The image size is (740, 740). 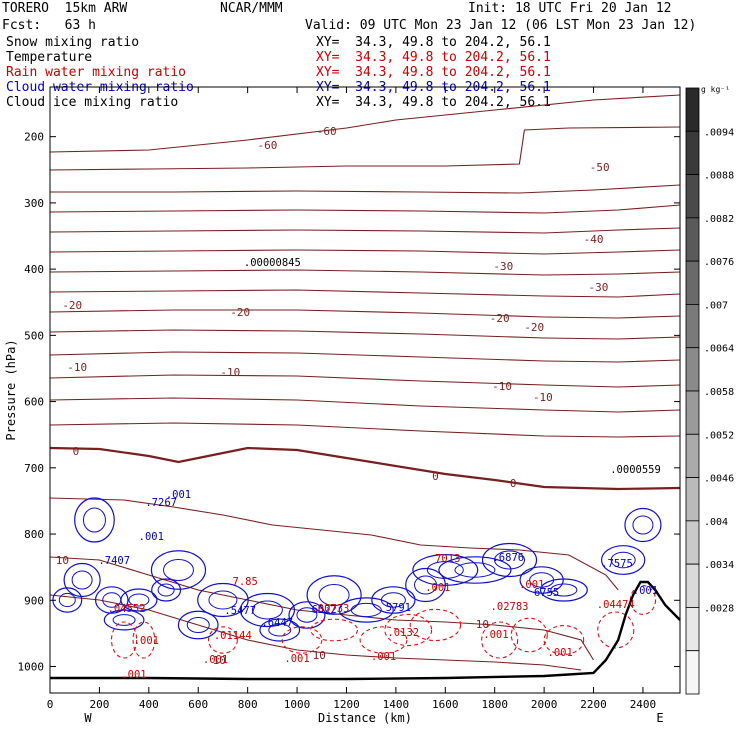 I want to click on colorbar-tick-label: .0082, so click(x=719, y=219).